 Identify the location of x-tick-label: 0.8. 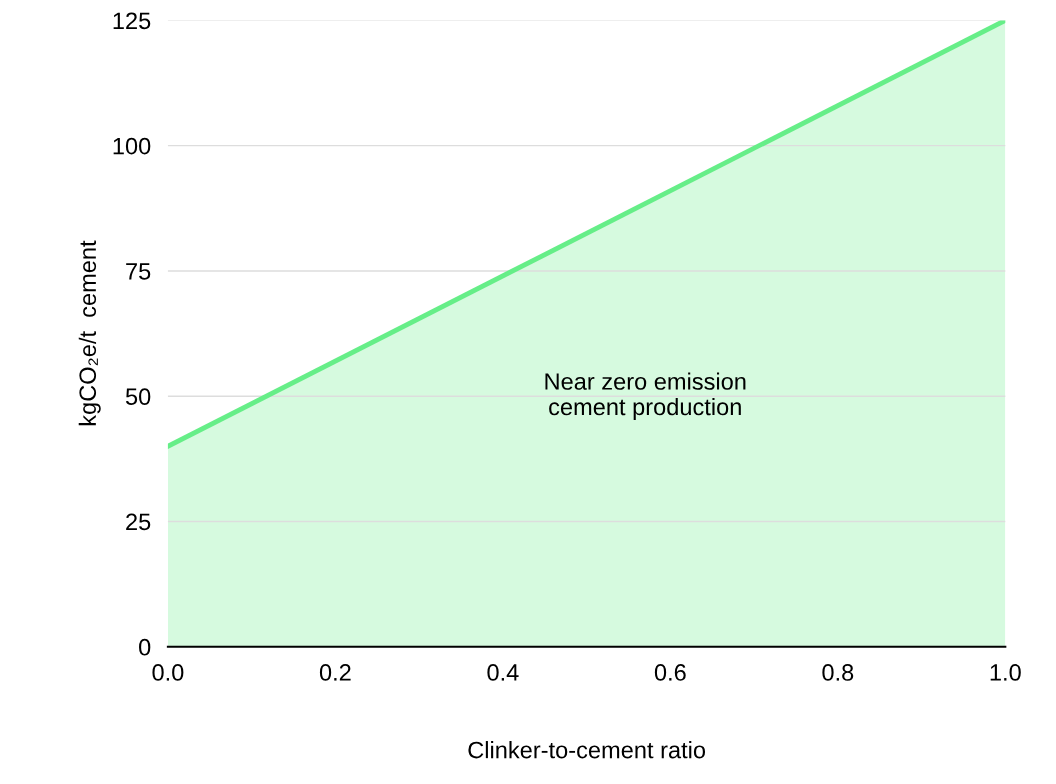
(838, 672).